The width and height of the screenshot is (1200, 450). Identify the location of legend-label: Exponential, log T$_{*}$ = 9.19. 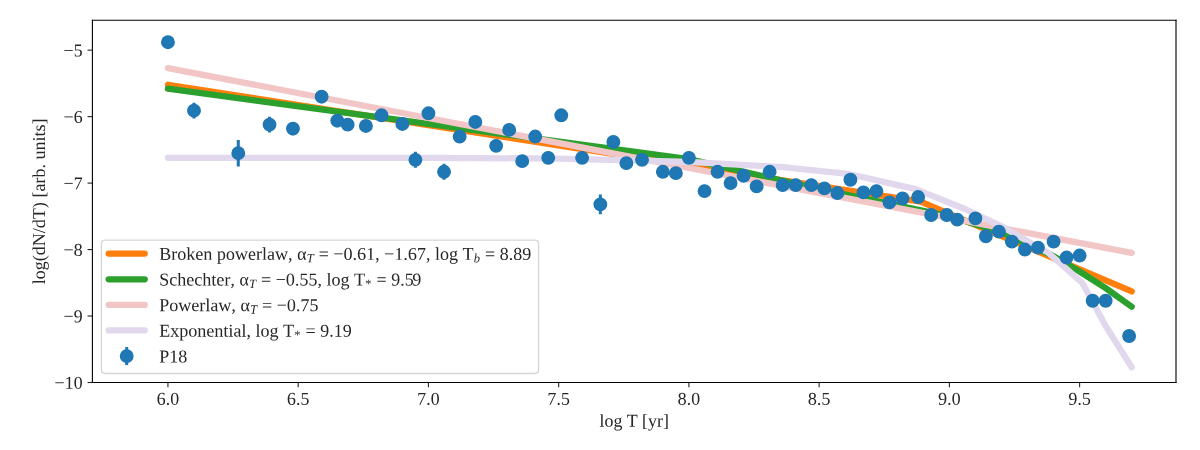
(255, 332).